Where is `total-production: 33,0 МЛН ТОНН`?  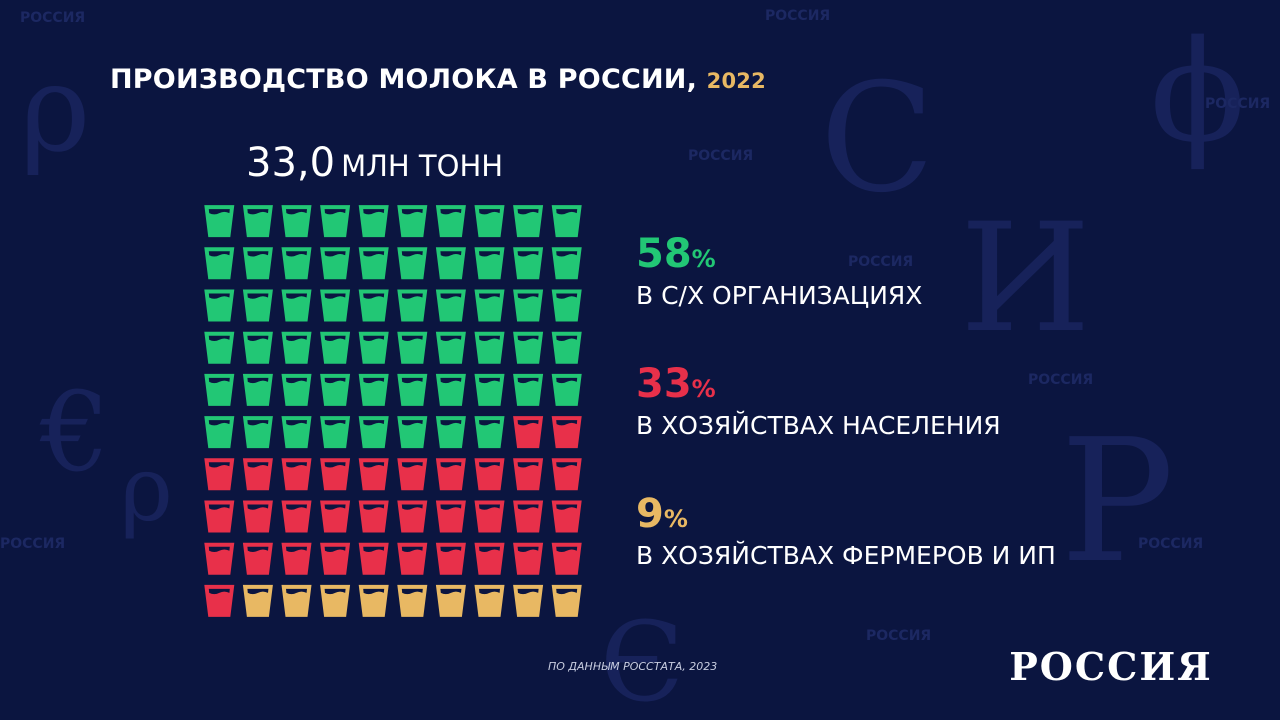 total-production: 33,0 МЛН ТОНН is located at coordinates (374, 163).